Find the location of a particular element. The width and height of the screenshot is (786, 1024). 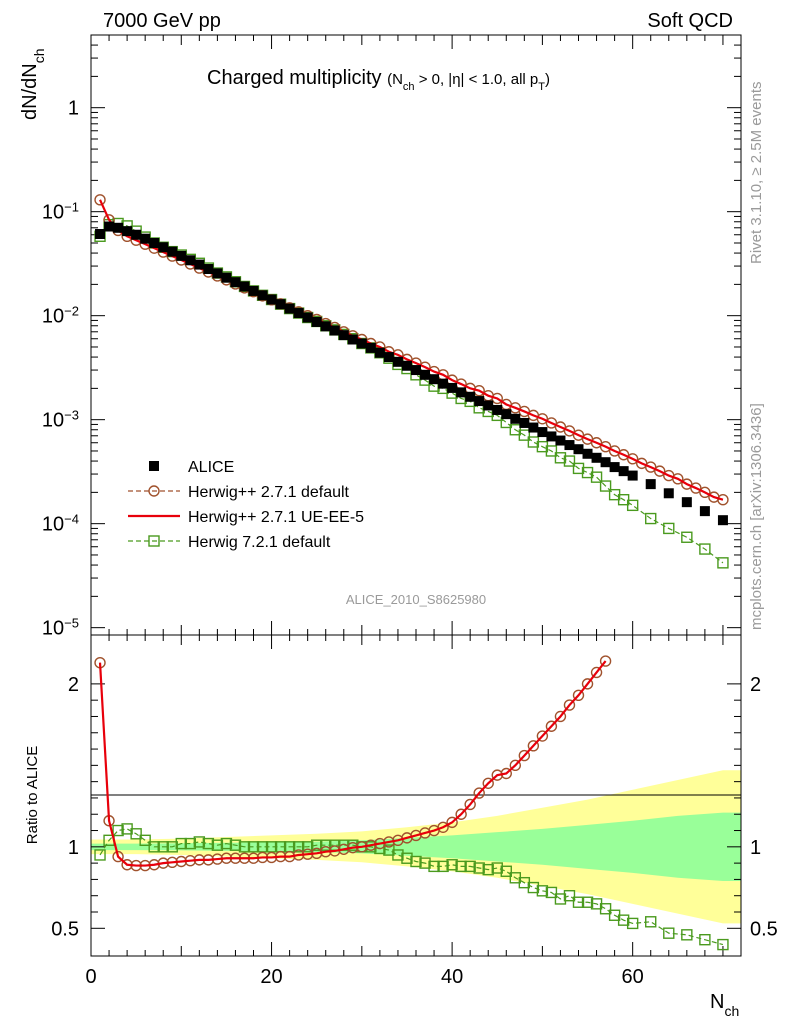

legend-herwig7-default-label: Herwig 7.2.1 default is located at coordinates (259, 542).